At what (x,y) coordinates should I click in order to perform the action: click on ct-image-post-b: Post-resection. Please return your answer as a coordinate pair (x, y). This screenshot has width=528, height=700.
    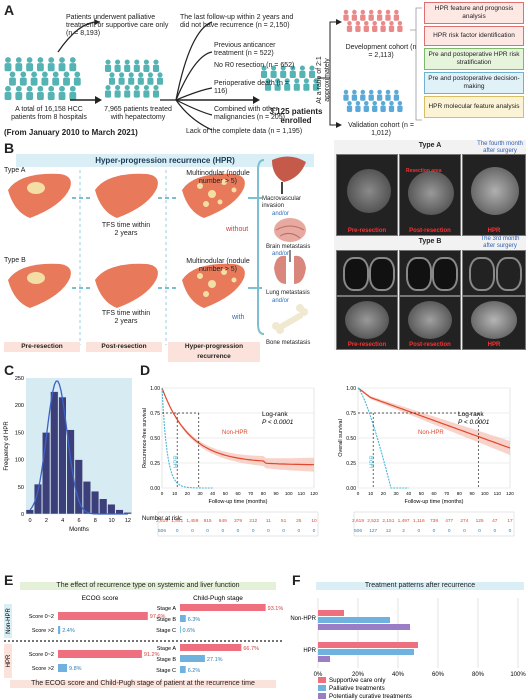
    Looking at the image, I should click on (430, 323).